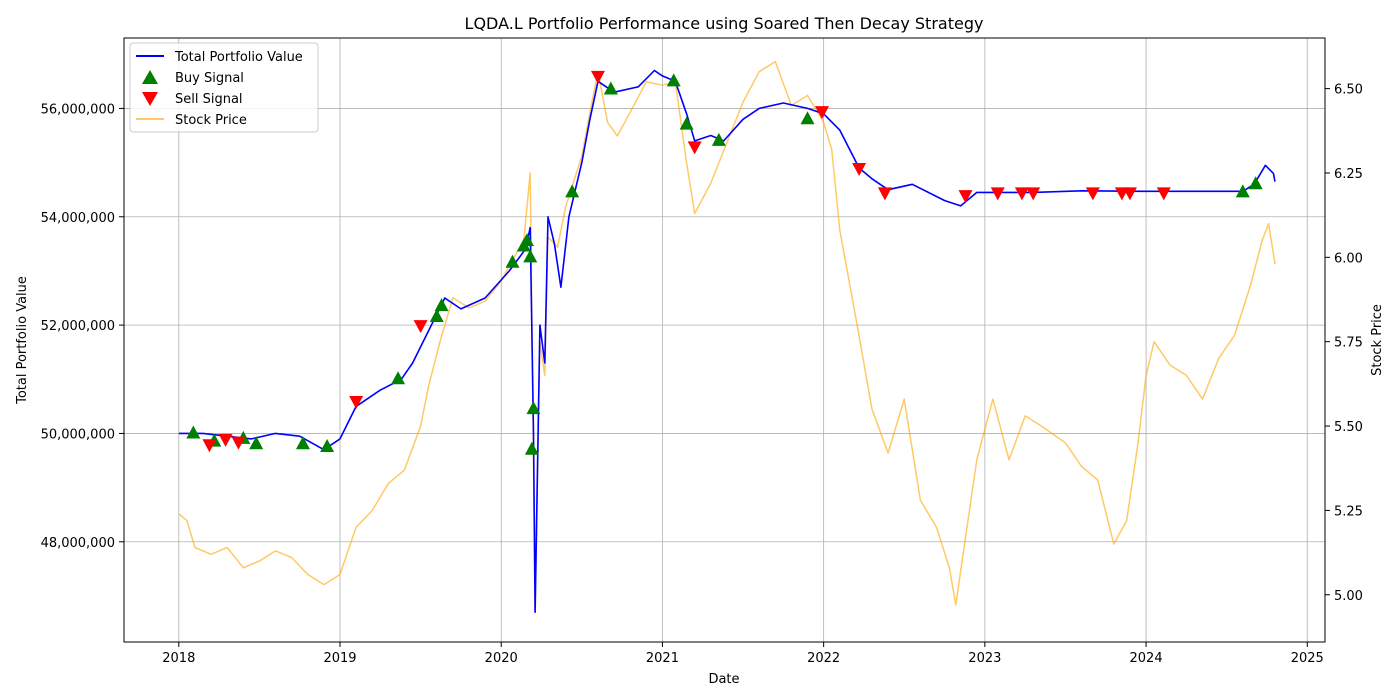 The height and width of the screenshot is (700, 1400). Describe the element at coordinates (1377, 340) in the screenshot. I see `y-axis-label-right: Stock Price` at that location.